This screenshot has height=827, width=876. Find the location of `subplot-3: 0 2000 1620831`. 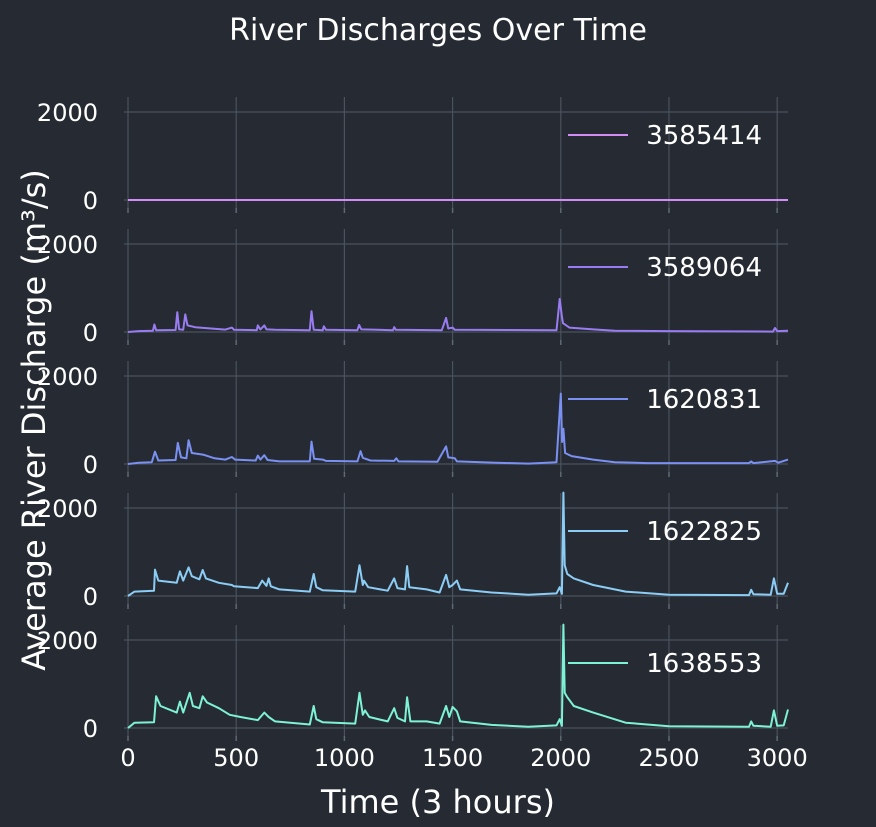

subplot-3: 0 2000 1620831 is located at coordinates (413, 420).